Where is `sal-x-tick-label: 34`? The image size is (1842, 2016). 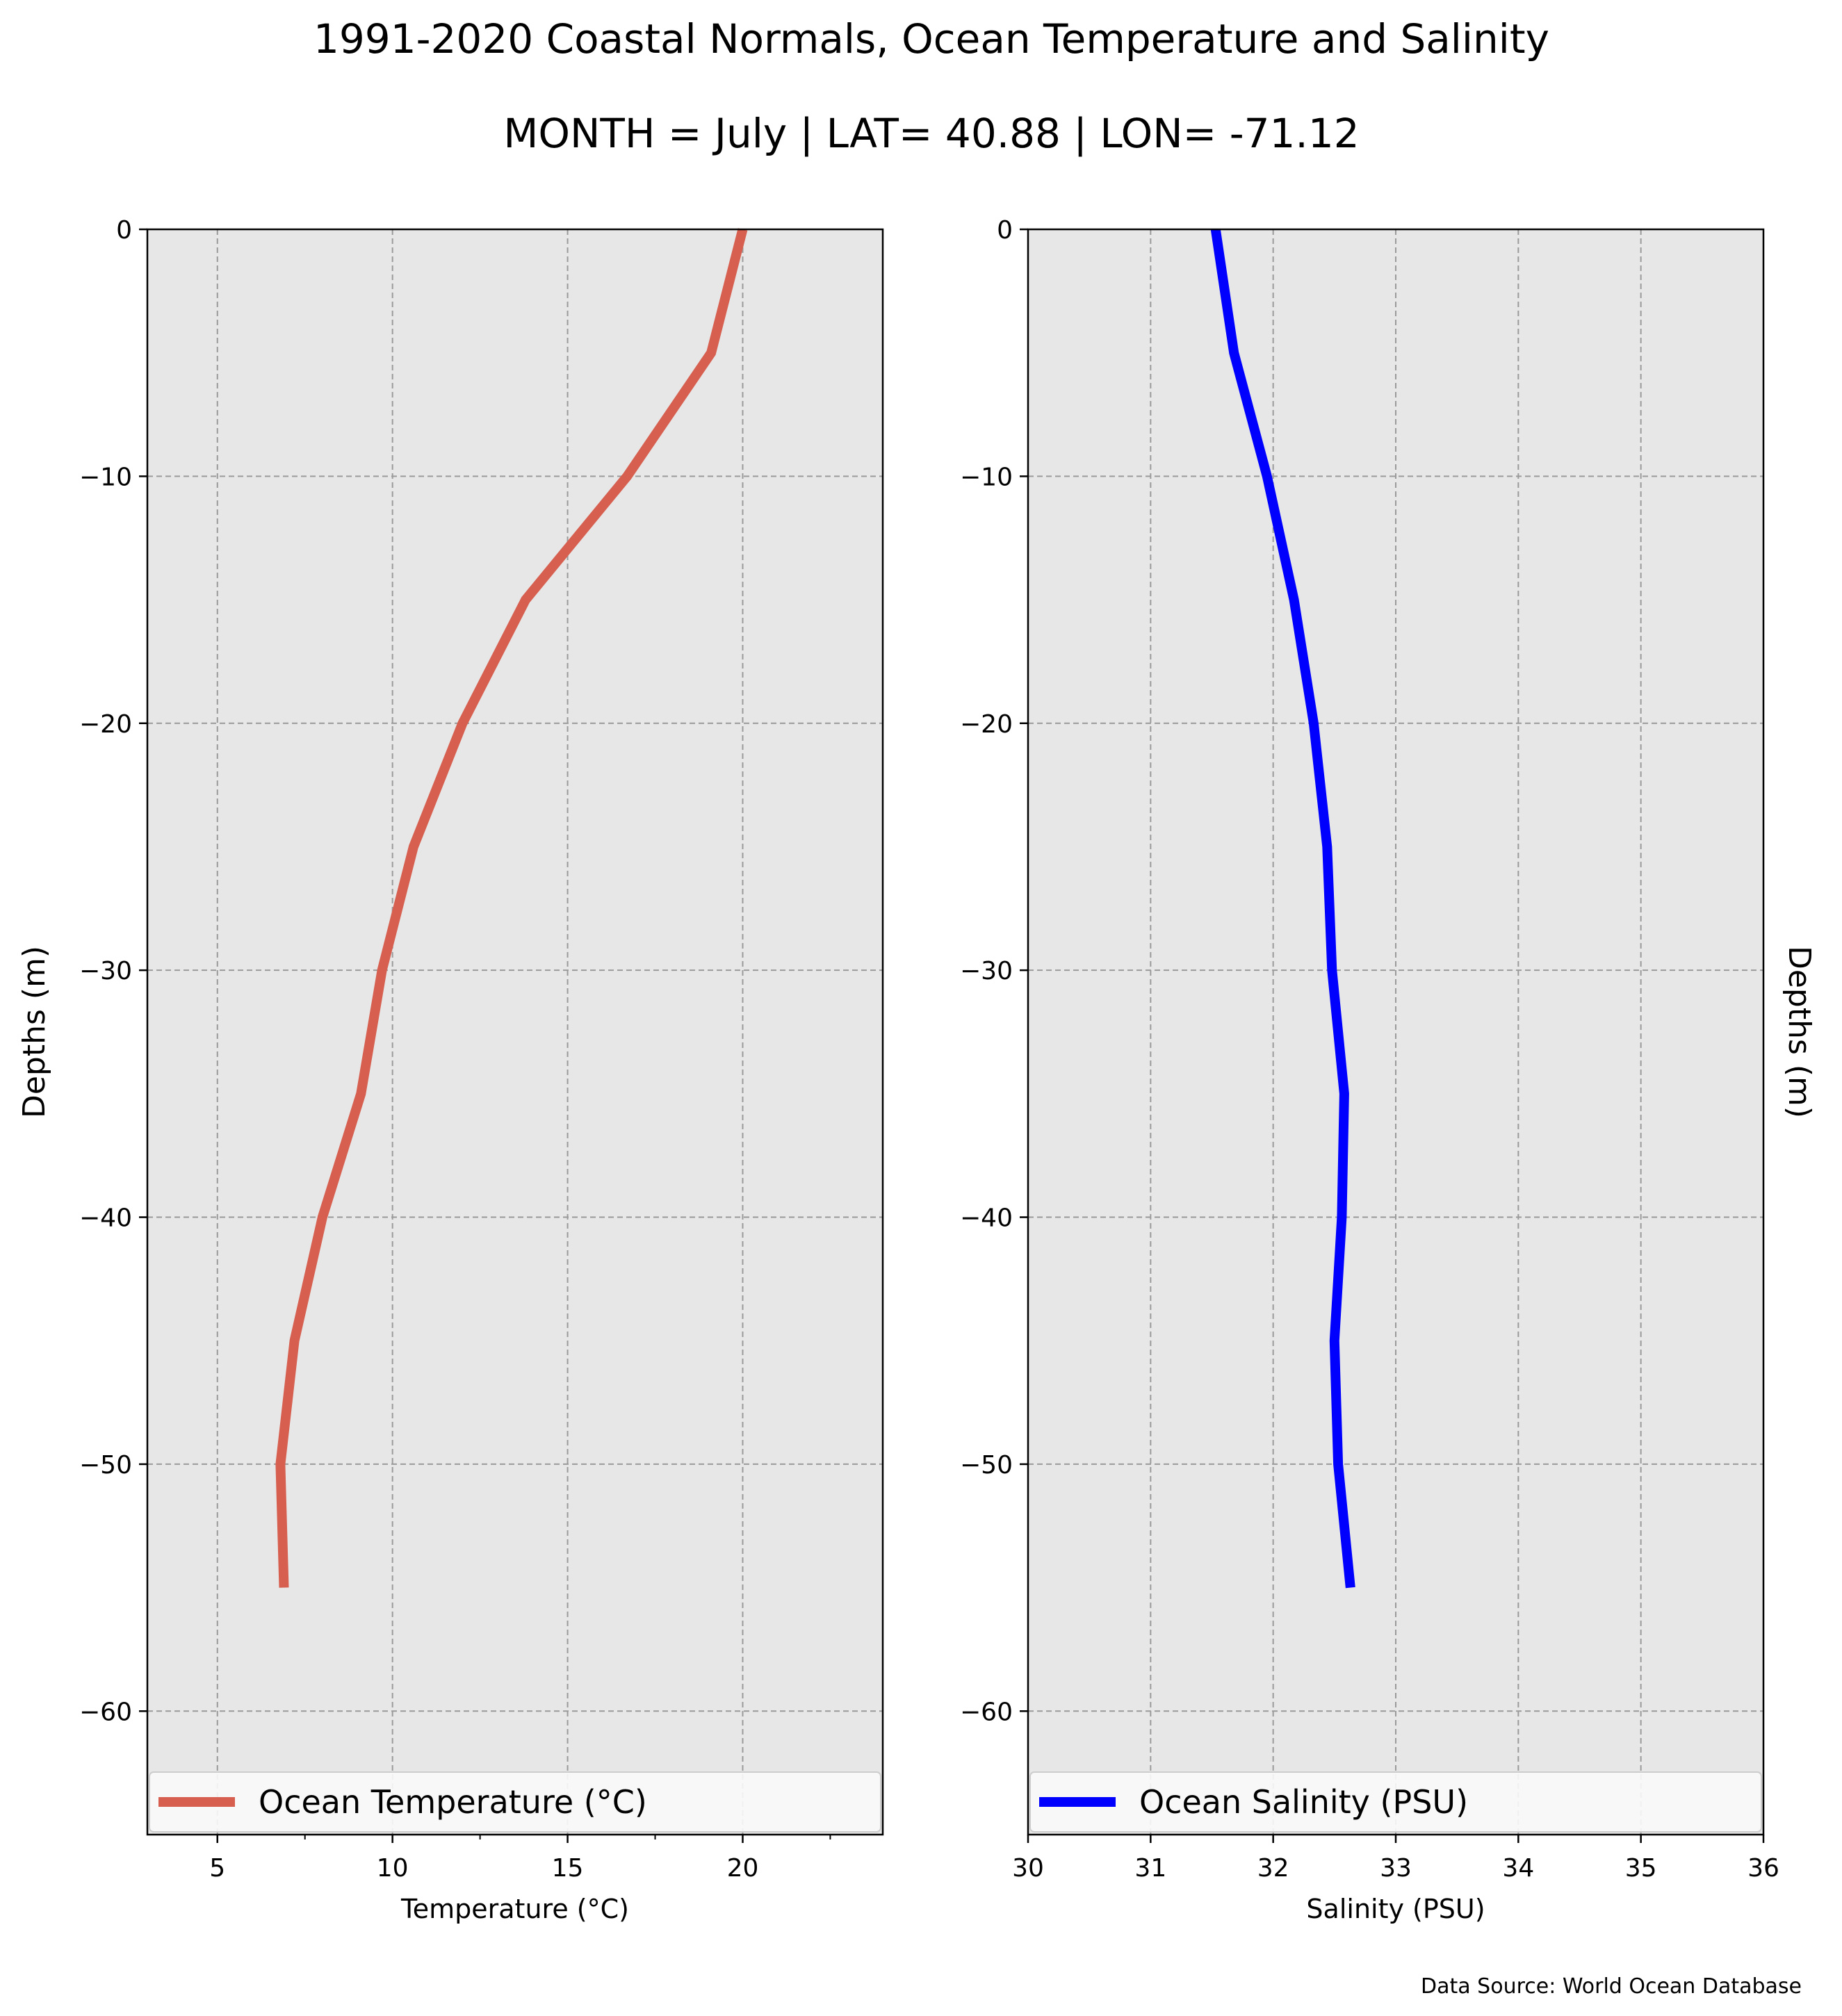
sal-x-tick-label: 34 is located at coordinates (1518, 1869).